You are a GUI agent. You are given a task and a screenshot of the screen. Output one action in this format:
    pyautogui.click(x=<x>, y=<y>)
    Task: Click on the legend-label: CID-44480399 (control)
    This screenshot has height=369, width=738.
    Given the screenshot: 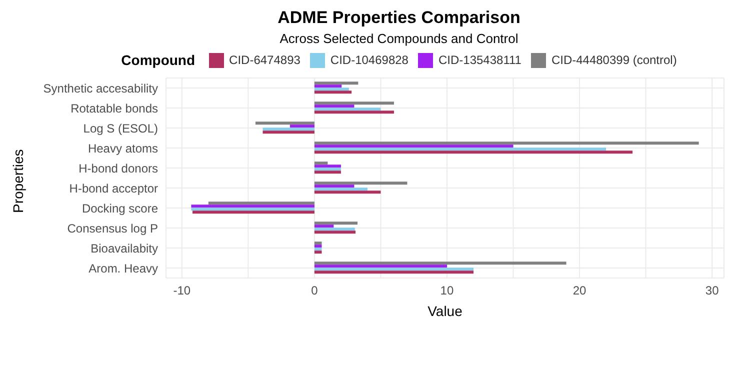 What is the action you would take?
    pyautogui.click(x=614, y=60)
    